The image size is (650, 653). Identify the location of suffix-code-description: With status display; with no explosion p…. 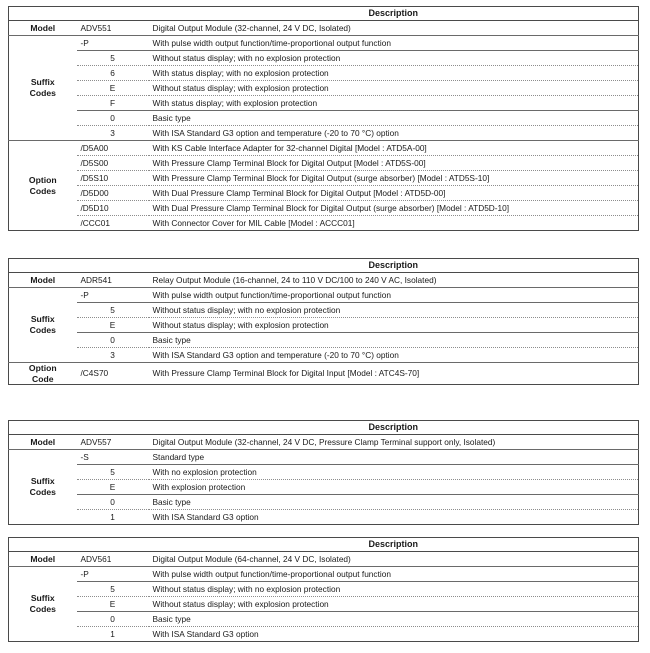
(393, 73).